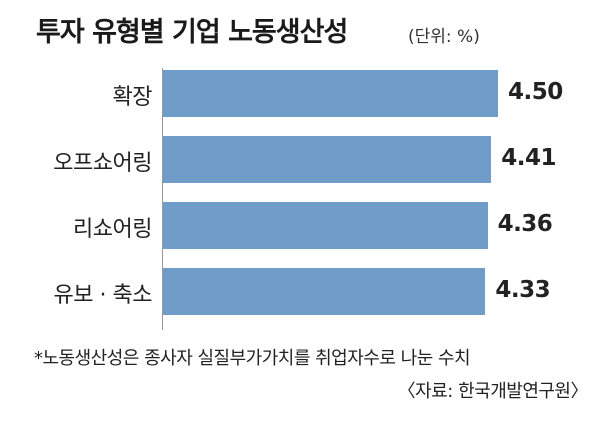  What do you see at coordinates (529, 158) in the screenshot?
I see `value-label-1: 4.41` at bounding box center [529, 158].